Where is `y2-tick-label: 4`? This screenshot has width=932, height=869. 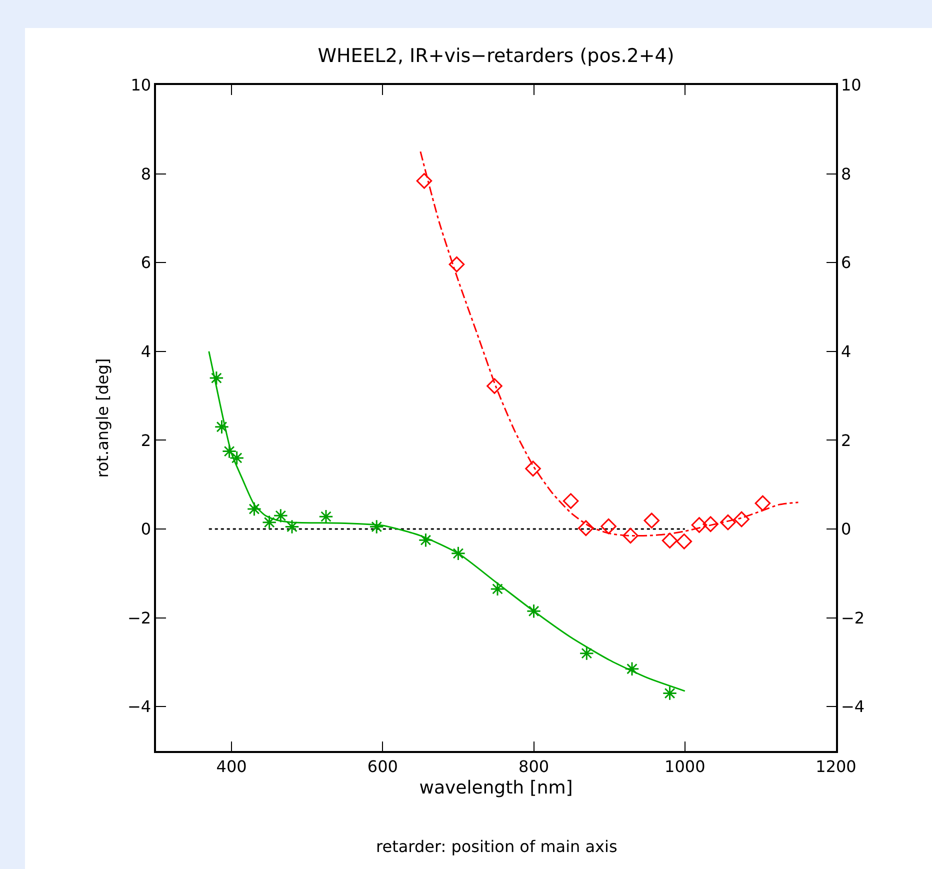 y2-tick-label: 4 is located at coordinates (846, 351).